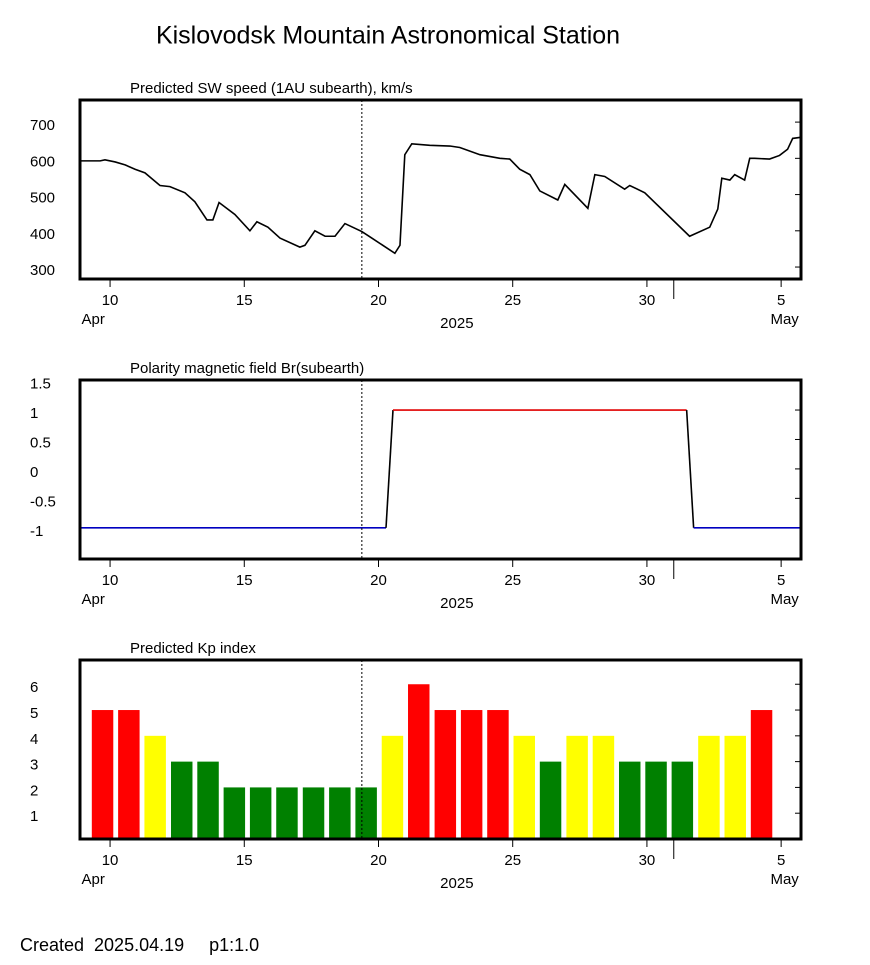  I want to click on y-tick-label: 5, so click(34, 713).